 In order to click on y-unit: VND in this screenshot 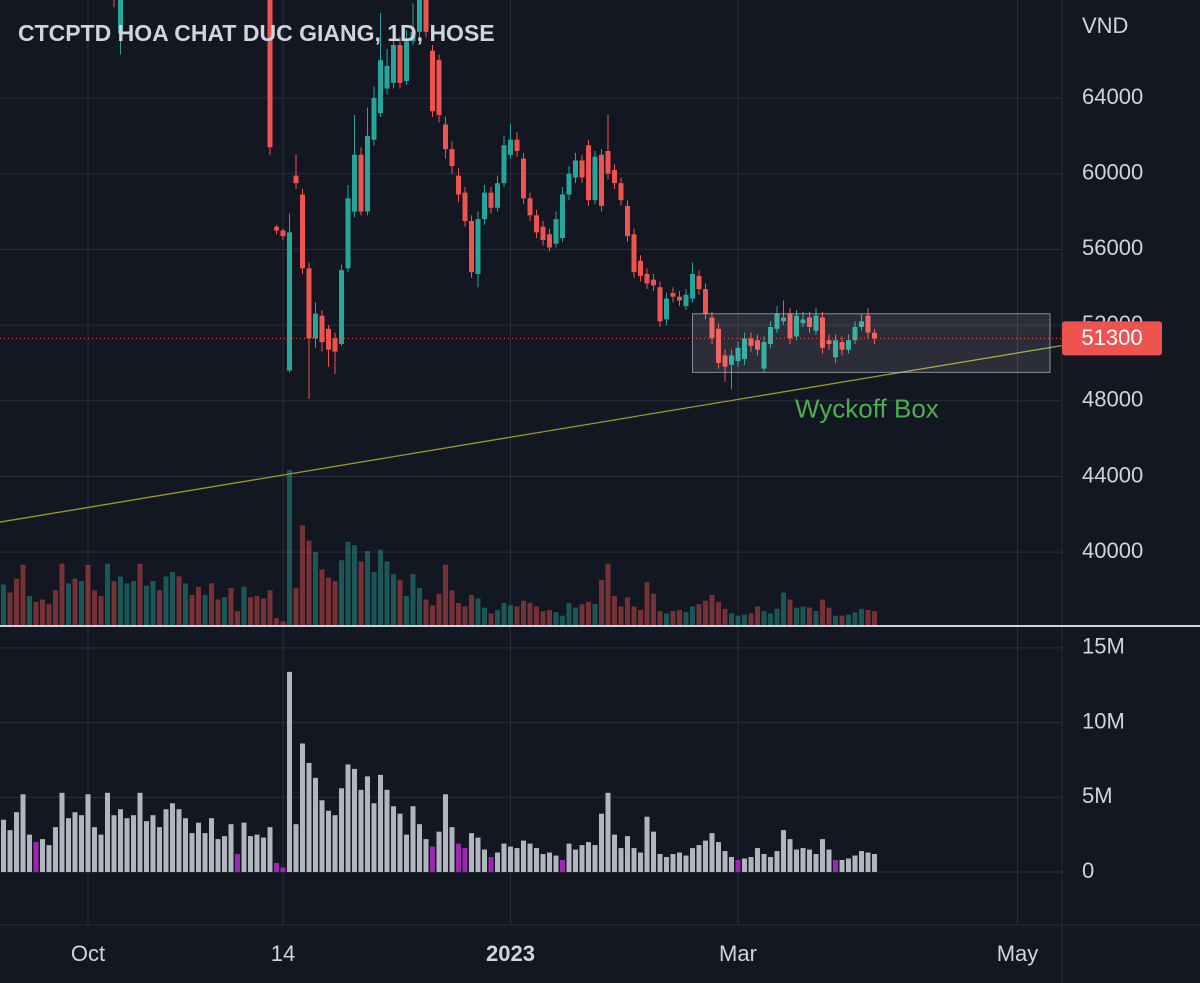, I will do `click(1105, 25)`.